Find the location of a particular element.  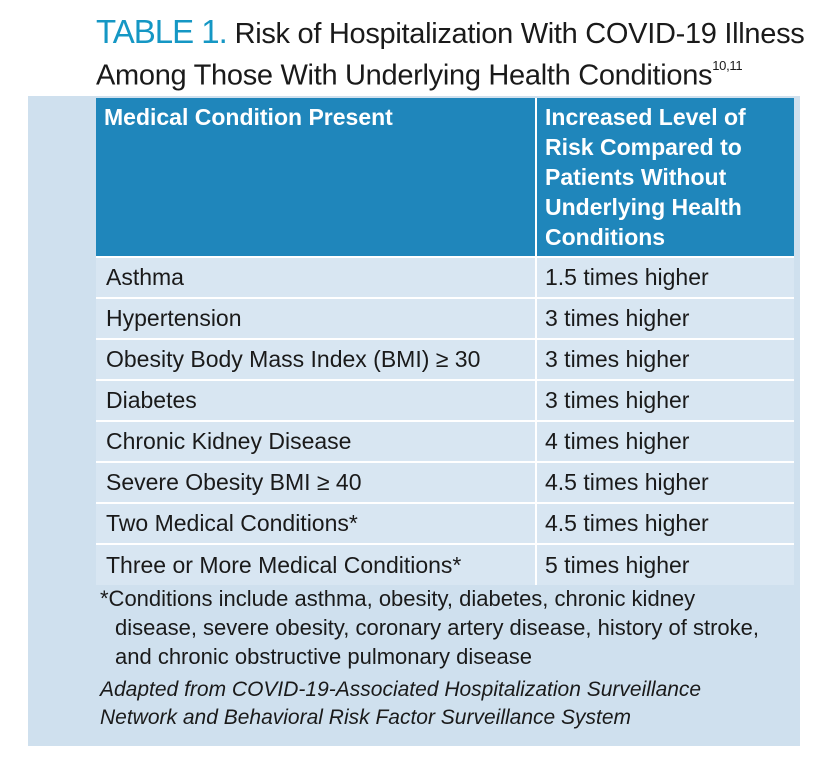

title-label: TABLE 1. is located at coordinates (162, 31).